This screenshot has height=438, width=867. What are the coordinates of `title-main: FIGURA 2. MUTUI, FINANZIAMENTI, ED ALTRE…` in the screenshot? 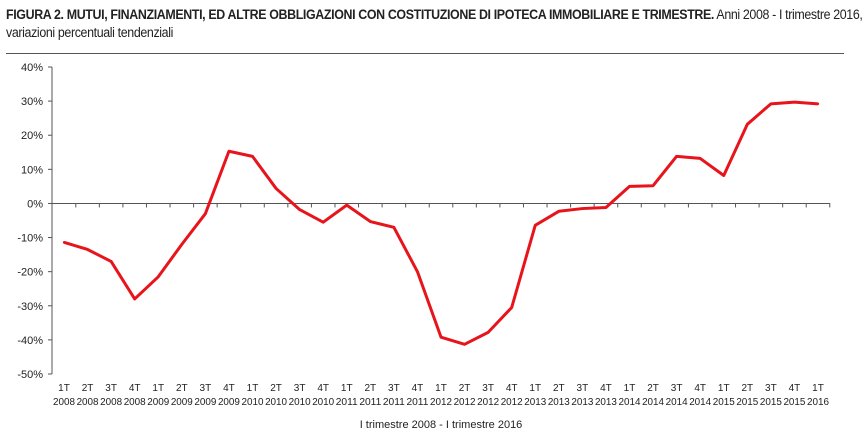 It's located at (360, 14).